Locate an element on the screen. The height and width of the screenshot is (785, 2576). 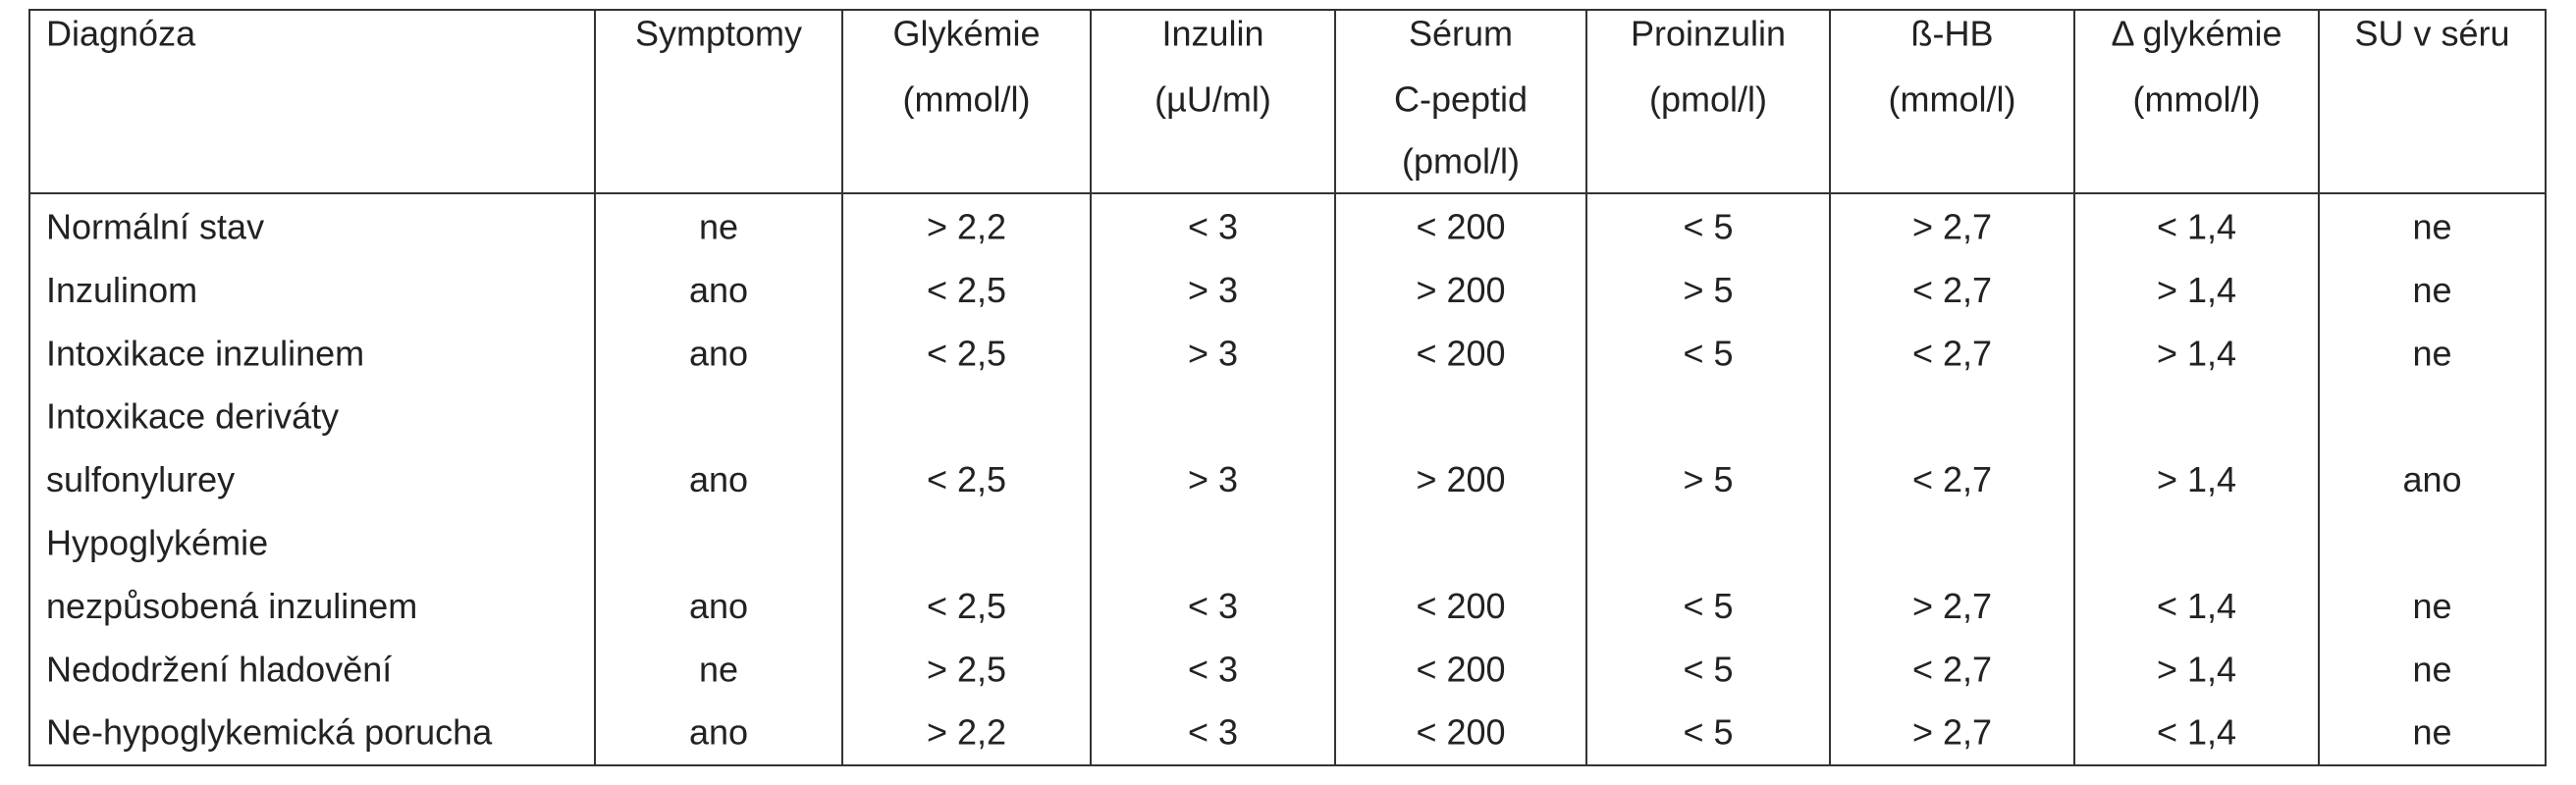
row-label: Intoxikace inzulinem is located at coordinates (205, 353).